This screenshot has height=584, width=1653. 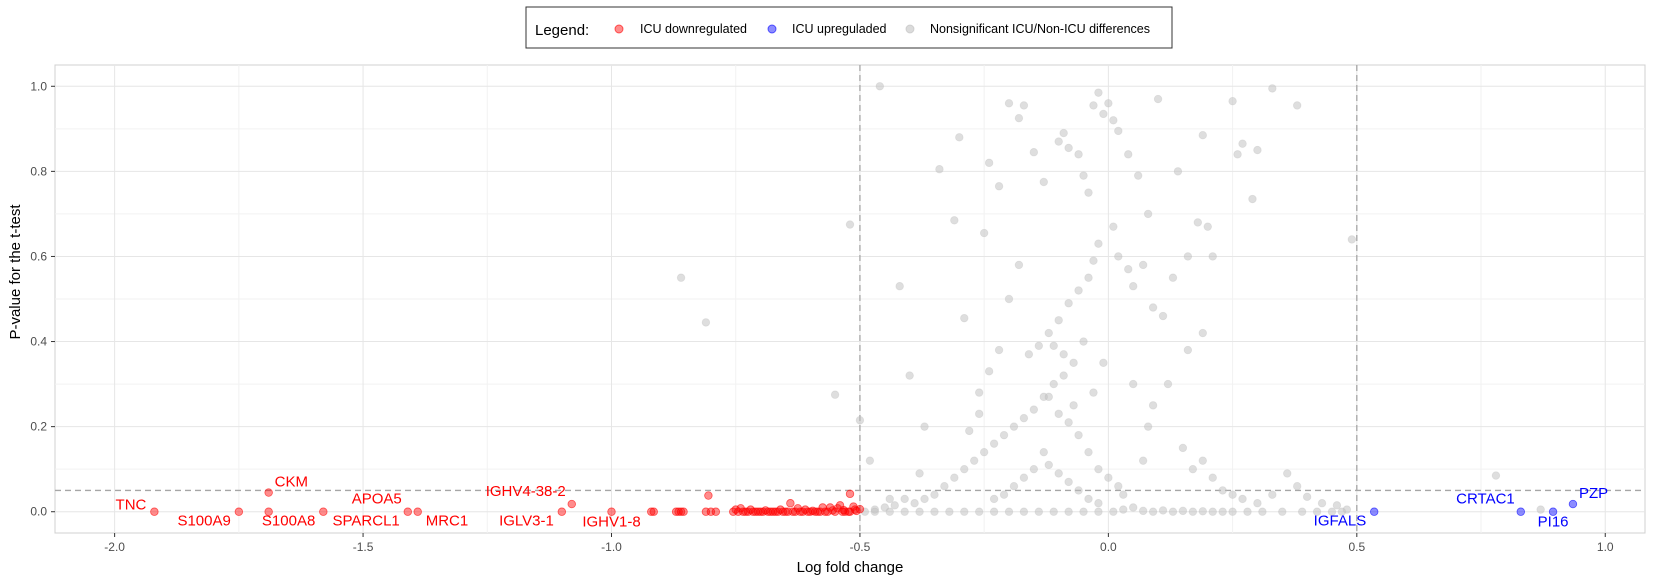 What do you see at coordinates (38, 86) in the screenshot?
I see `y-tick-label: 1.0` at bounding box center [38, 86].